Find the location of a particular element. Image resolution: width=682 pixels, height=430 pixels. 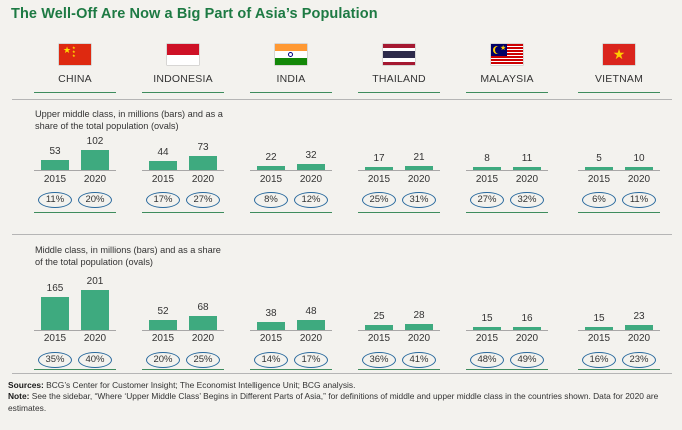

share-oval: 16% is located at coordinates (599, 360).